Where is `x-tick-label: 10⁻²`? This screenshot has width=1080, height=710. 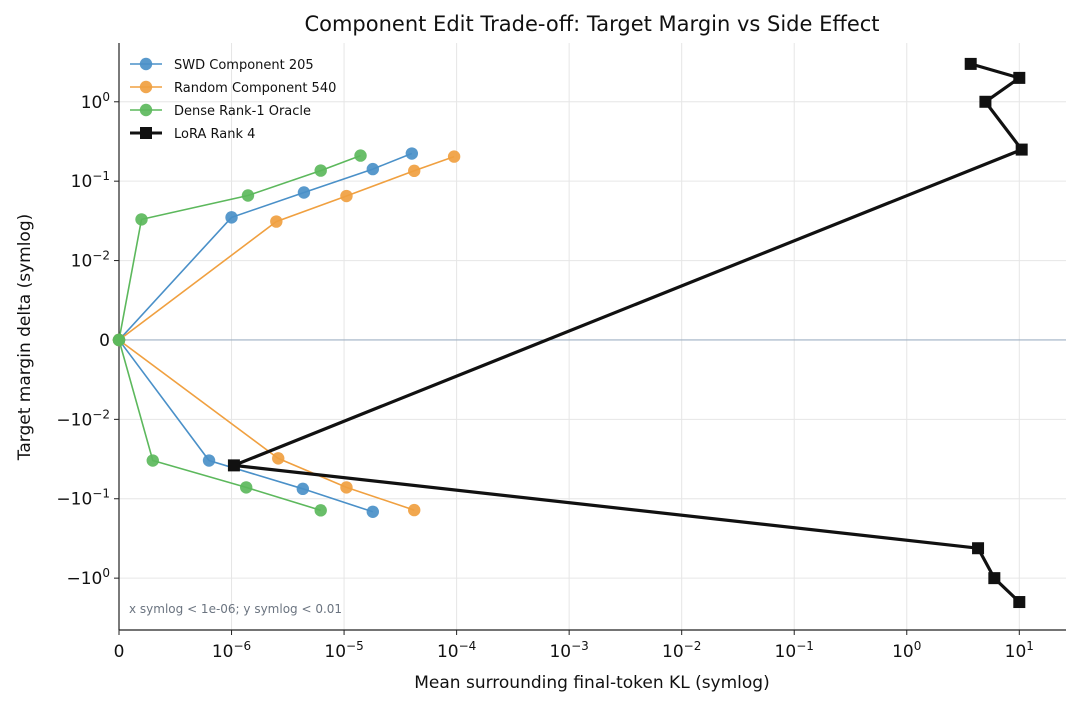 x-tick-label: 10⁻² is located at coordinates (681, 650).